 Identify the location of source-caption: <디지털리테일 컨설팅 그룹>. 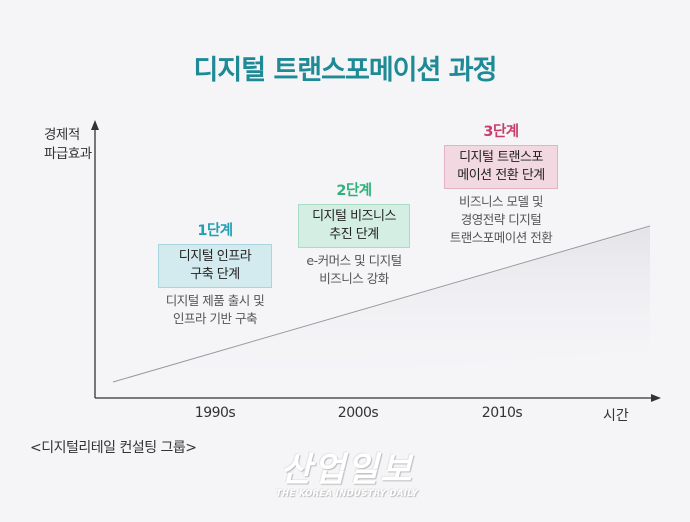
(113, 448).